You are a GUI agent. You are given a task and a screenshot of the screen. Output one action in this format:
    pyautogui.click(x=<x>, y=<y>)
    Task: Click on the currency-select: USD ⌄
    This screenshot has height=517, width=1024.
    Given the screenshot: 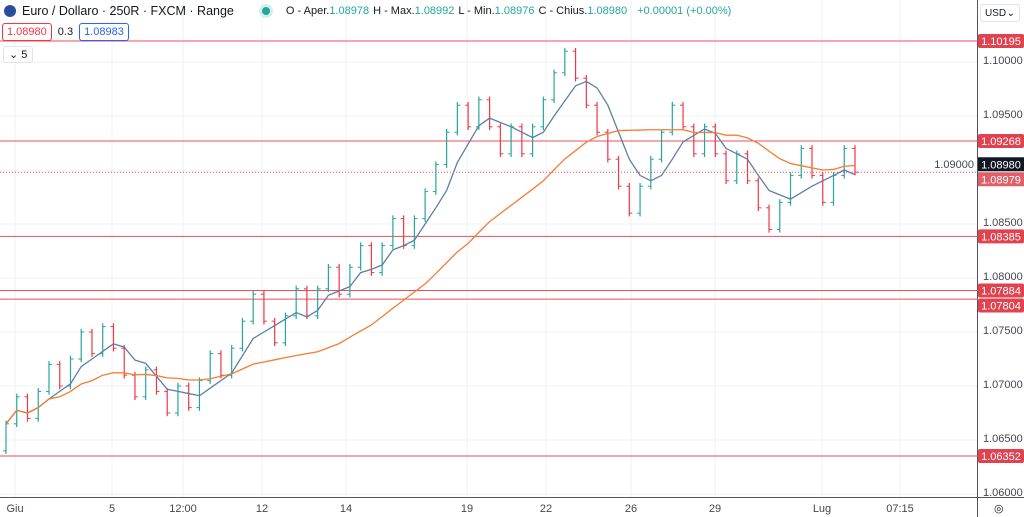 What is the action you would take?
    pyautogui.click(x=1000, y=13)
    